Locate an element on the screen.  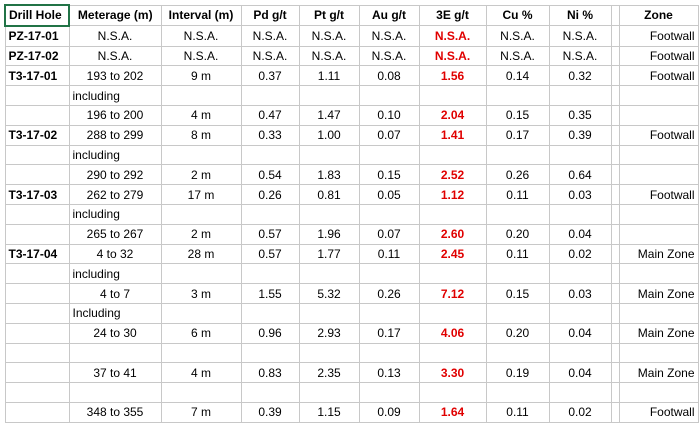
table-cell: 24 to 30 is located at coordinates (115, 333).